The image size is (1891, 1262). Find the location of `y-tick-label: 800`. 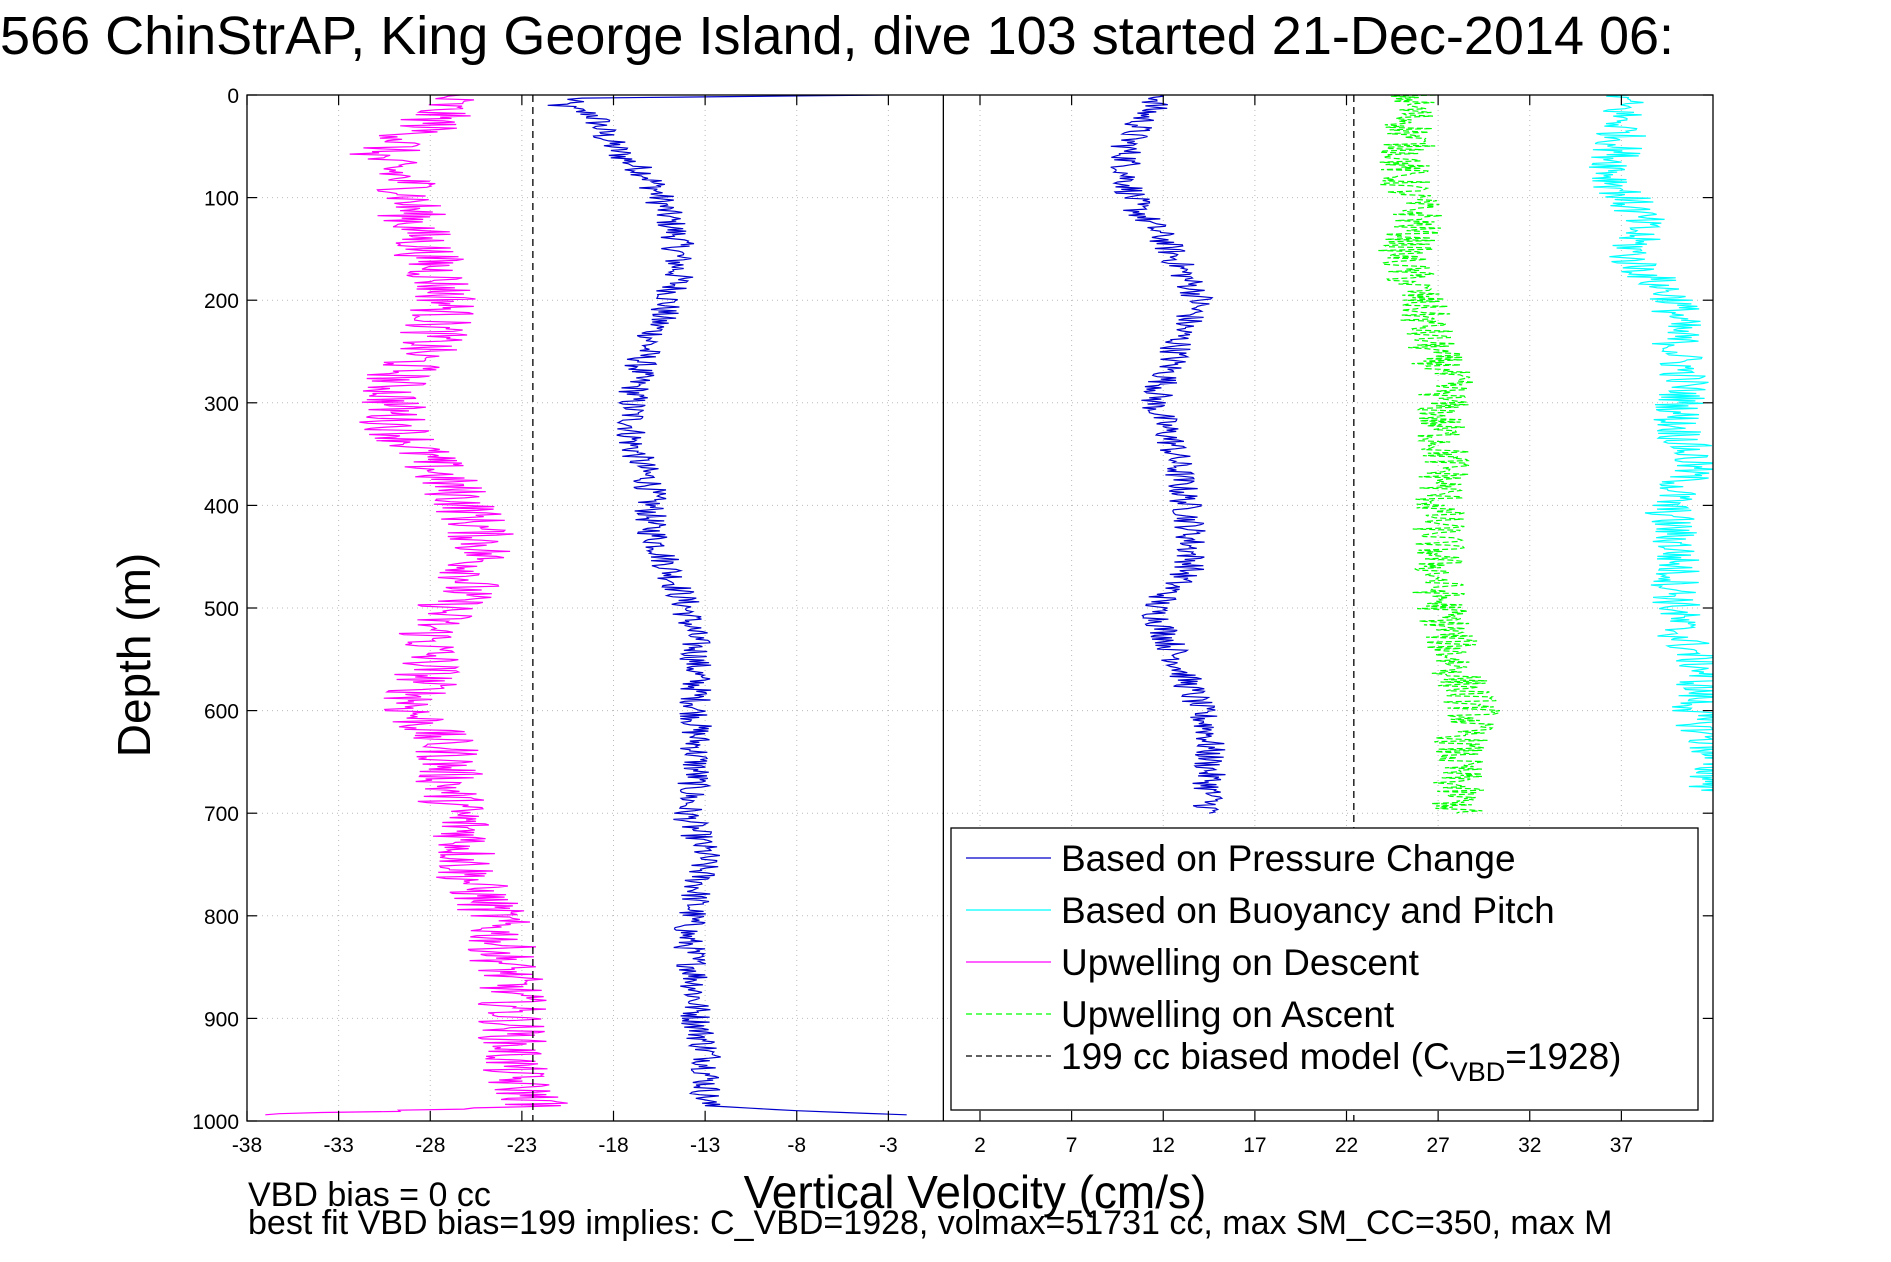

y-tick-label: 800 is located at coordinates (221, 917).